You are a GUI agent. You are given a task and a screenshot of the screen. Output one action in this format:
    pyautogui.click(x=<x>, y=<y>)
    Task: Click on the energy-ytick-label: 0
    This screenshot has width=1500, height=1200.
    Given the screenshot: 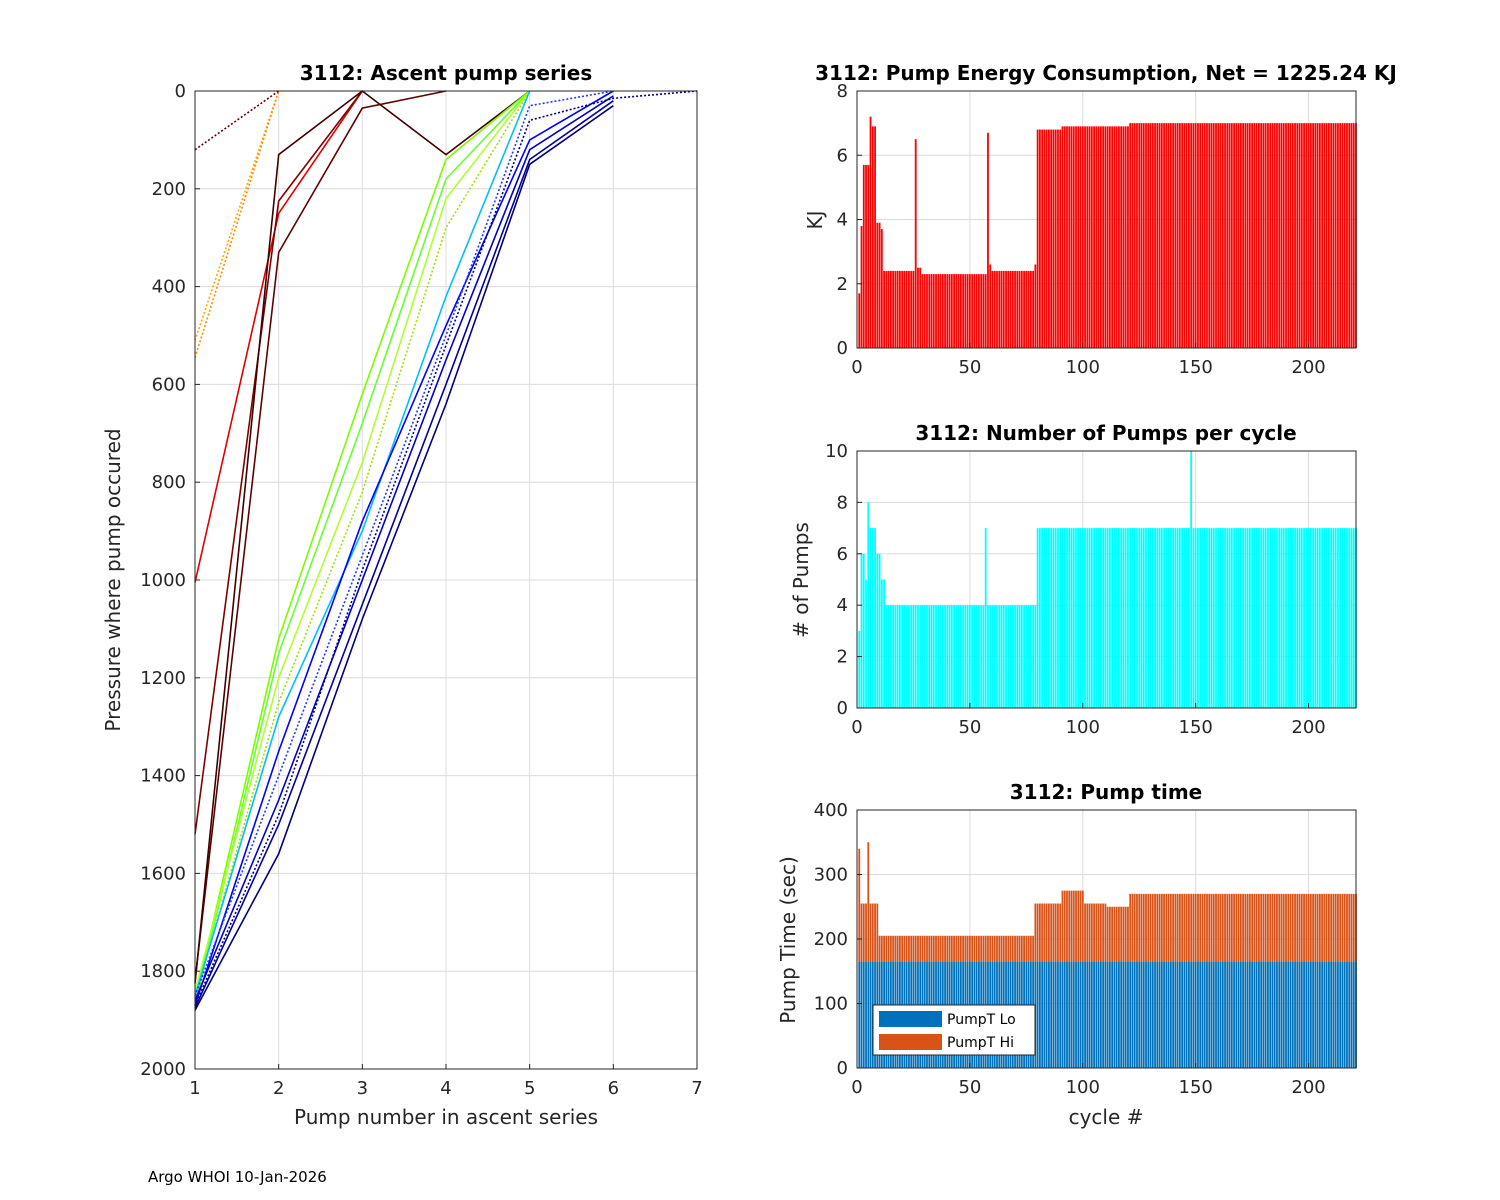 What is the action you would take?
    pyautogui.click(x=842, y=348)
    